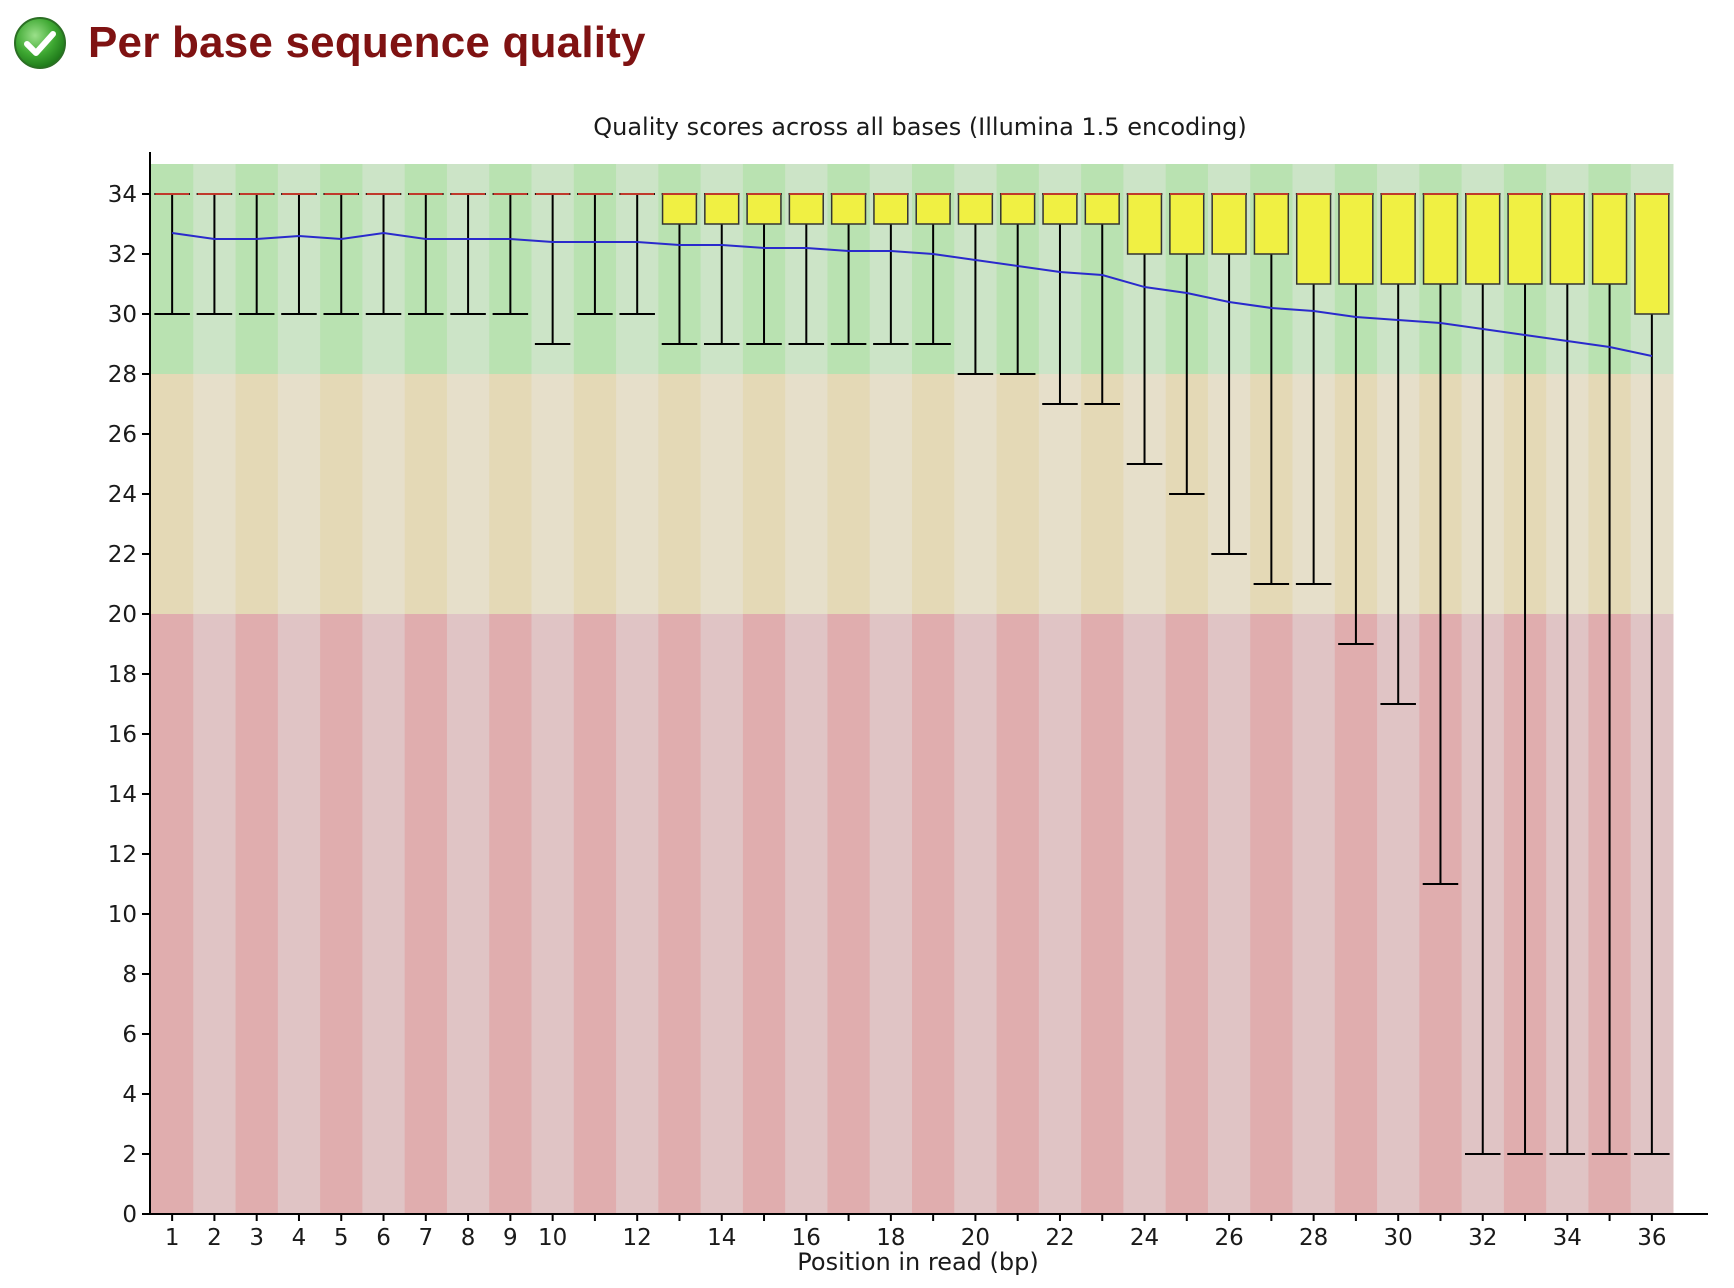 This screenshot has height=1288, width=1734. What do you see at coordinates (129, 1155) in the screenshot?
I see `y-tick-label: 2` at bounding box center [129, 1155].